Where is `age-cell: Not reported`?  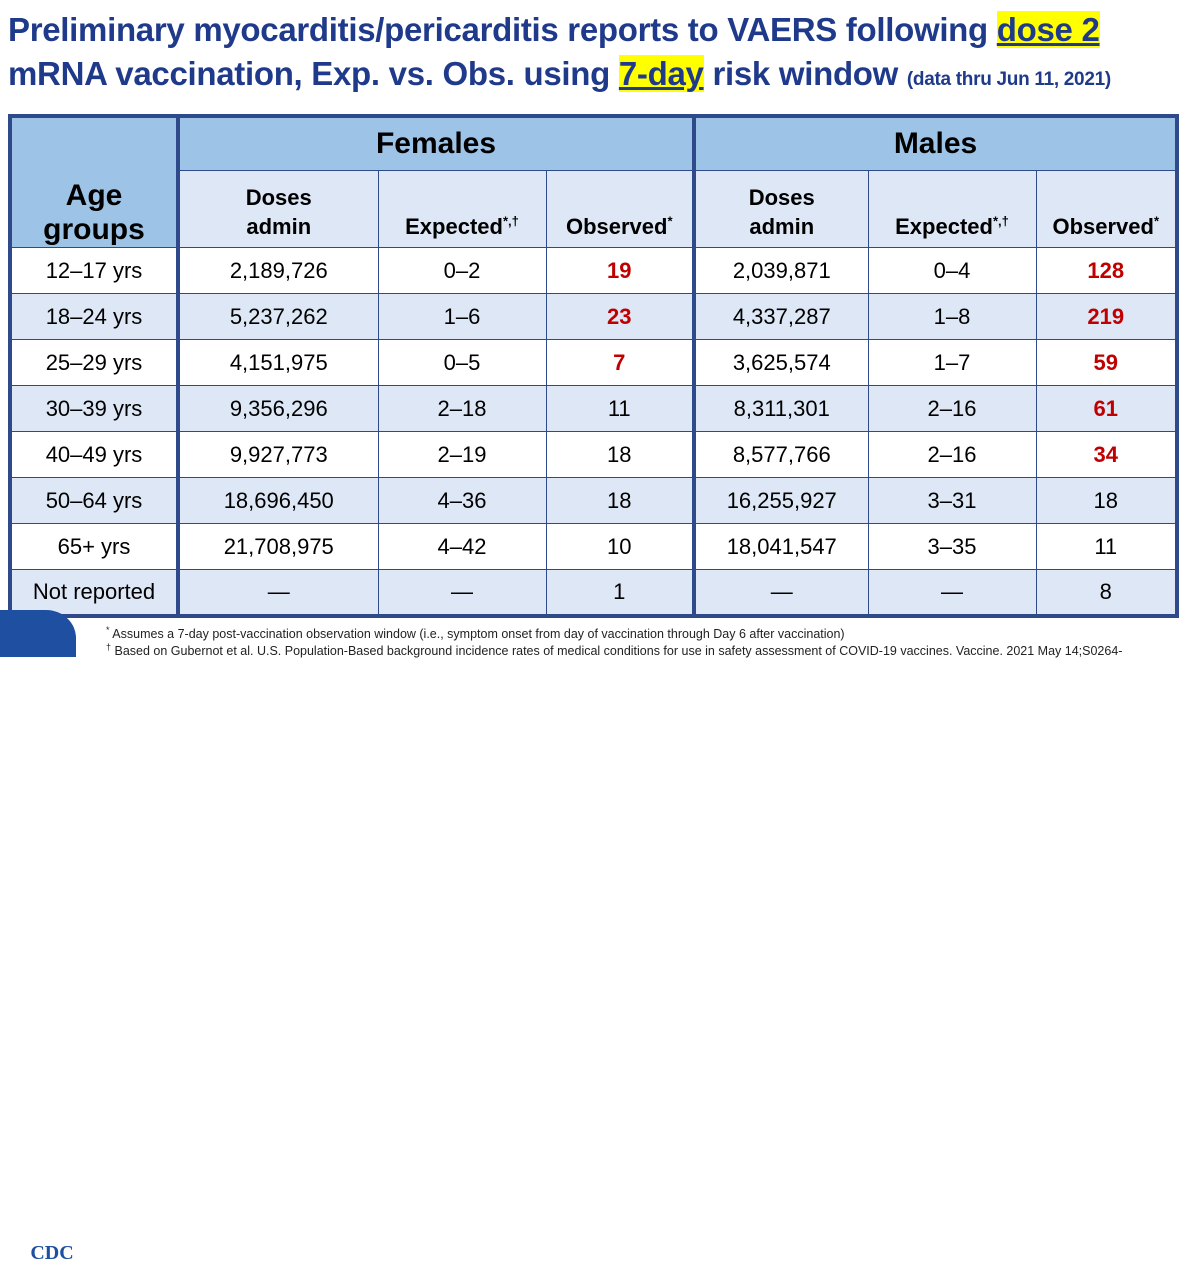
age-cell: Not reported is located at coordinates (94, 592).